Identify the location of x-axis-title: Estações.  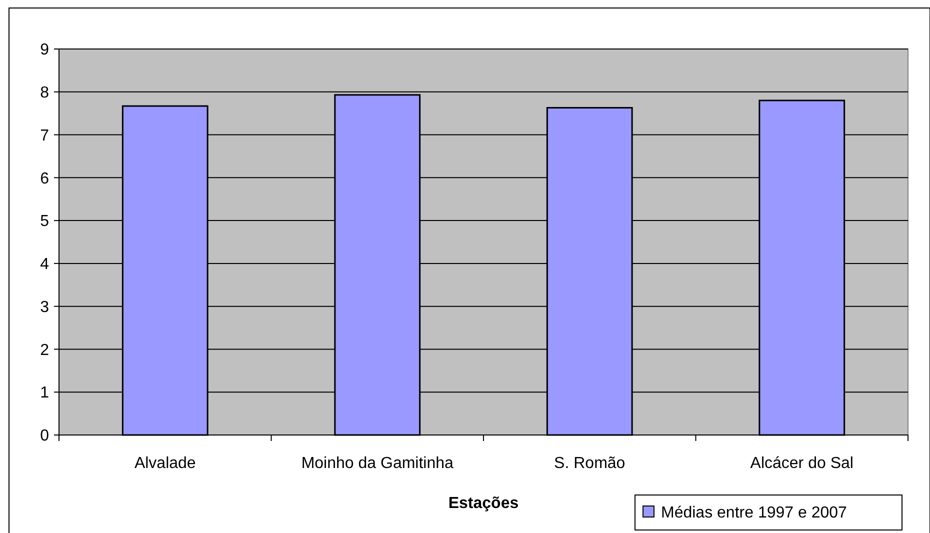
(483, 503).